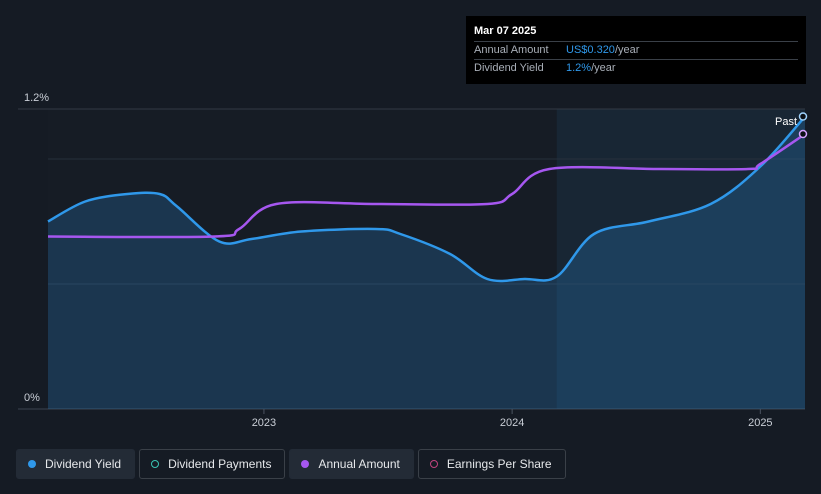 Image resolution: width=821 pixels, height=494 pixels. I want to click on tooltip-label: Annual Amount, so click(511, 50).